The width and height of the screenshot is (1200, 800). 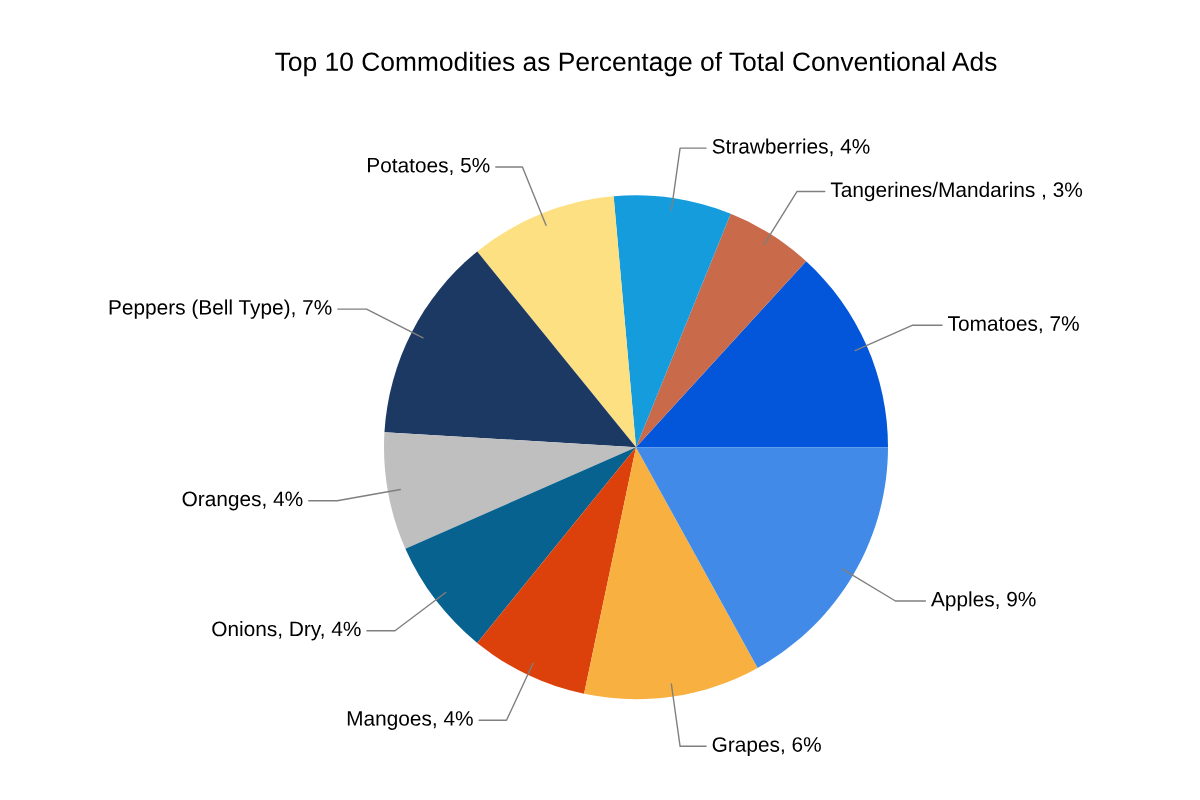 What do you see at coordinates (286, 630) in the screenshot?
I see `slice-label: Onions, Dry, 4%` at bounding box center [286, 630].